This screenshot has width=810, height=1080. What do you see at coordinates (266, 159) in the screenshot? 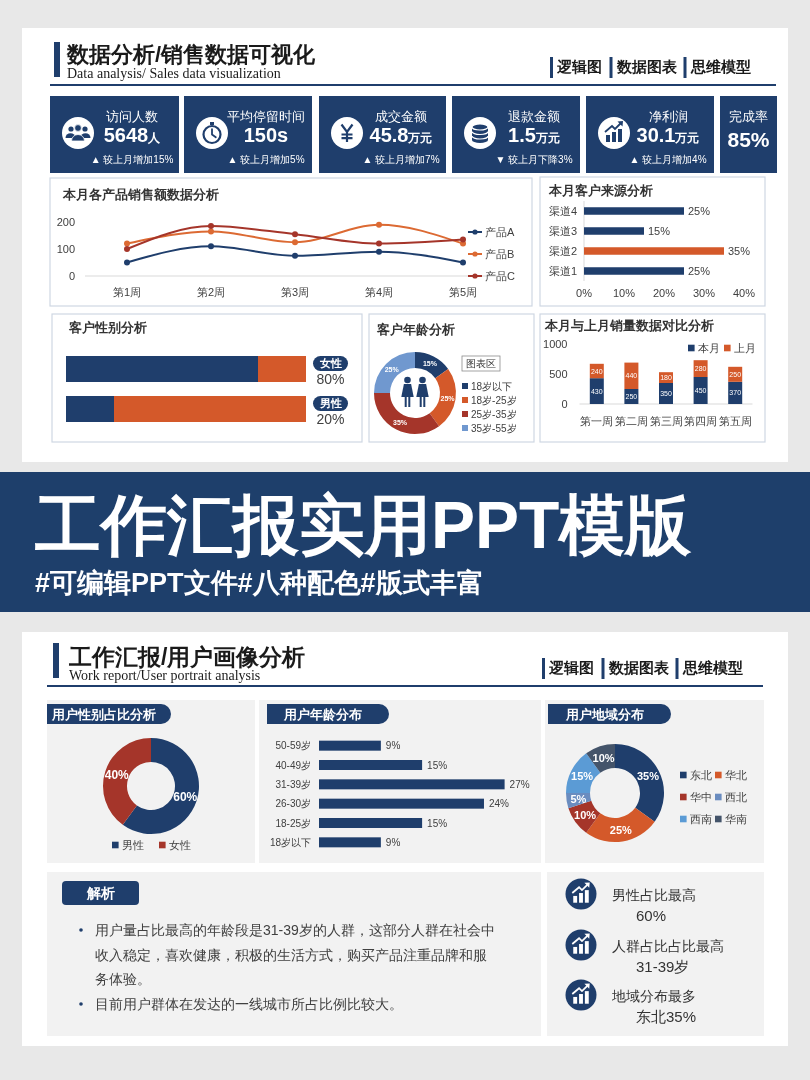
I see `text: ▲ 较上月增加5%` at bounding box center [266, 159].